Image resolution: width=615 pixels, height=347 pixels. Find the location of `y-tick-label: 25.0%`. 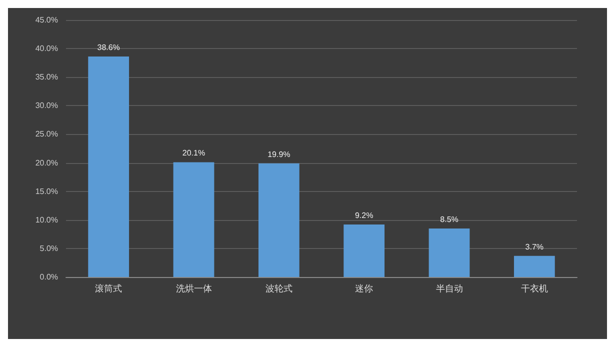

y-tick-label: 25.0% is located at coordinates (46, 134).